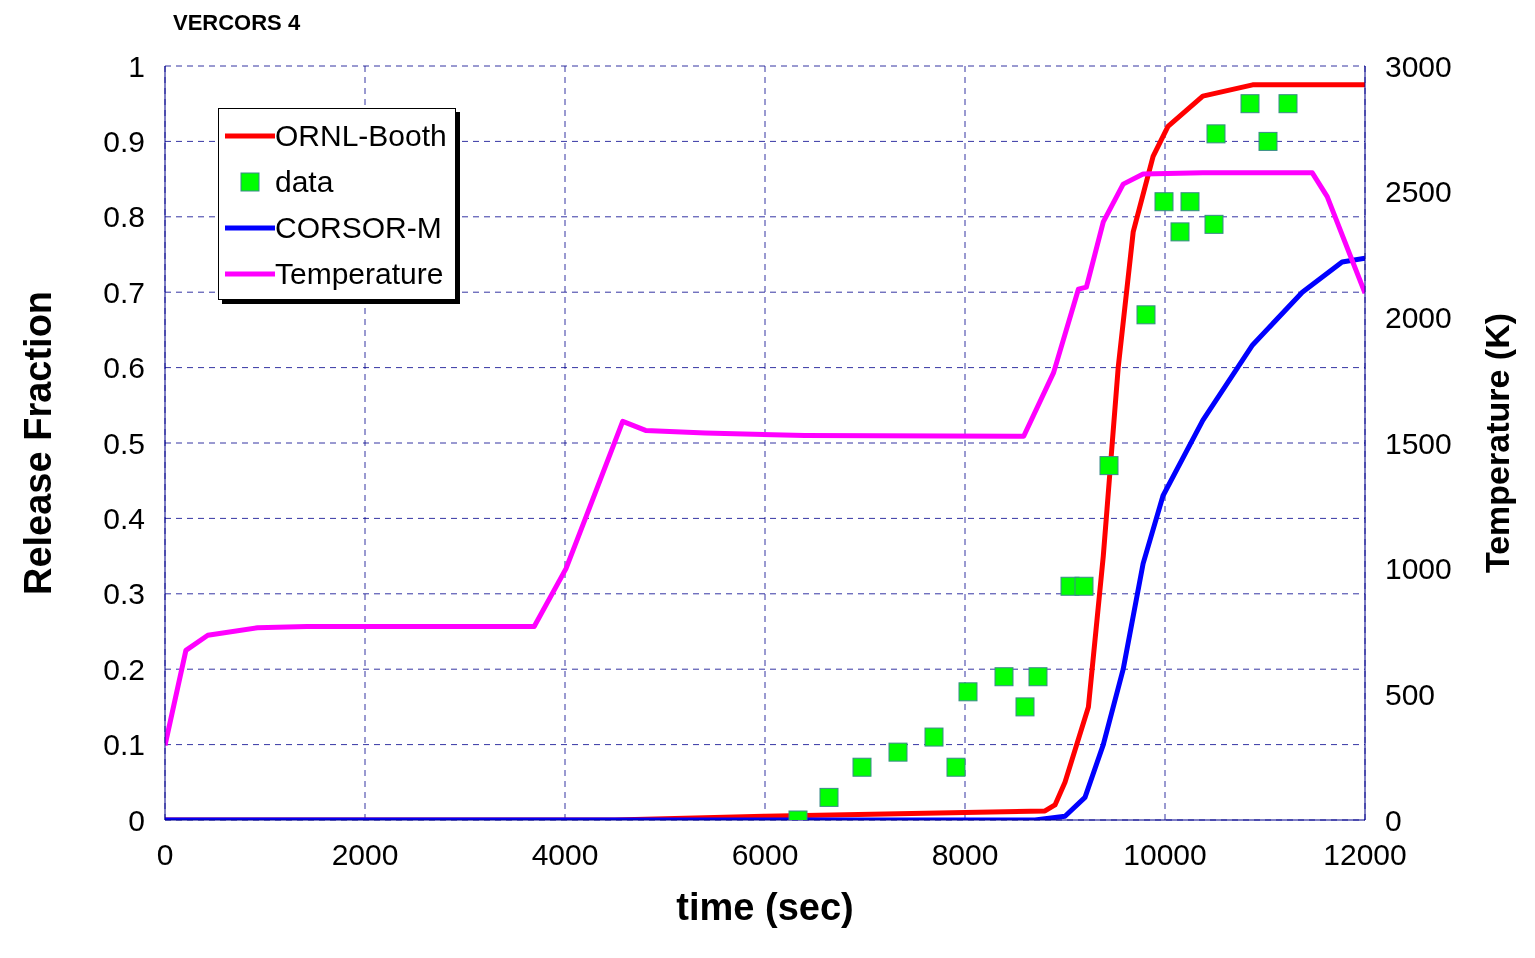 This screenshot has width=1535, height=958. What do you see at coordinates (359, 274) in the screenshot?
I see `legend-label: Temperature` at bounding box center [359, 274].